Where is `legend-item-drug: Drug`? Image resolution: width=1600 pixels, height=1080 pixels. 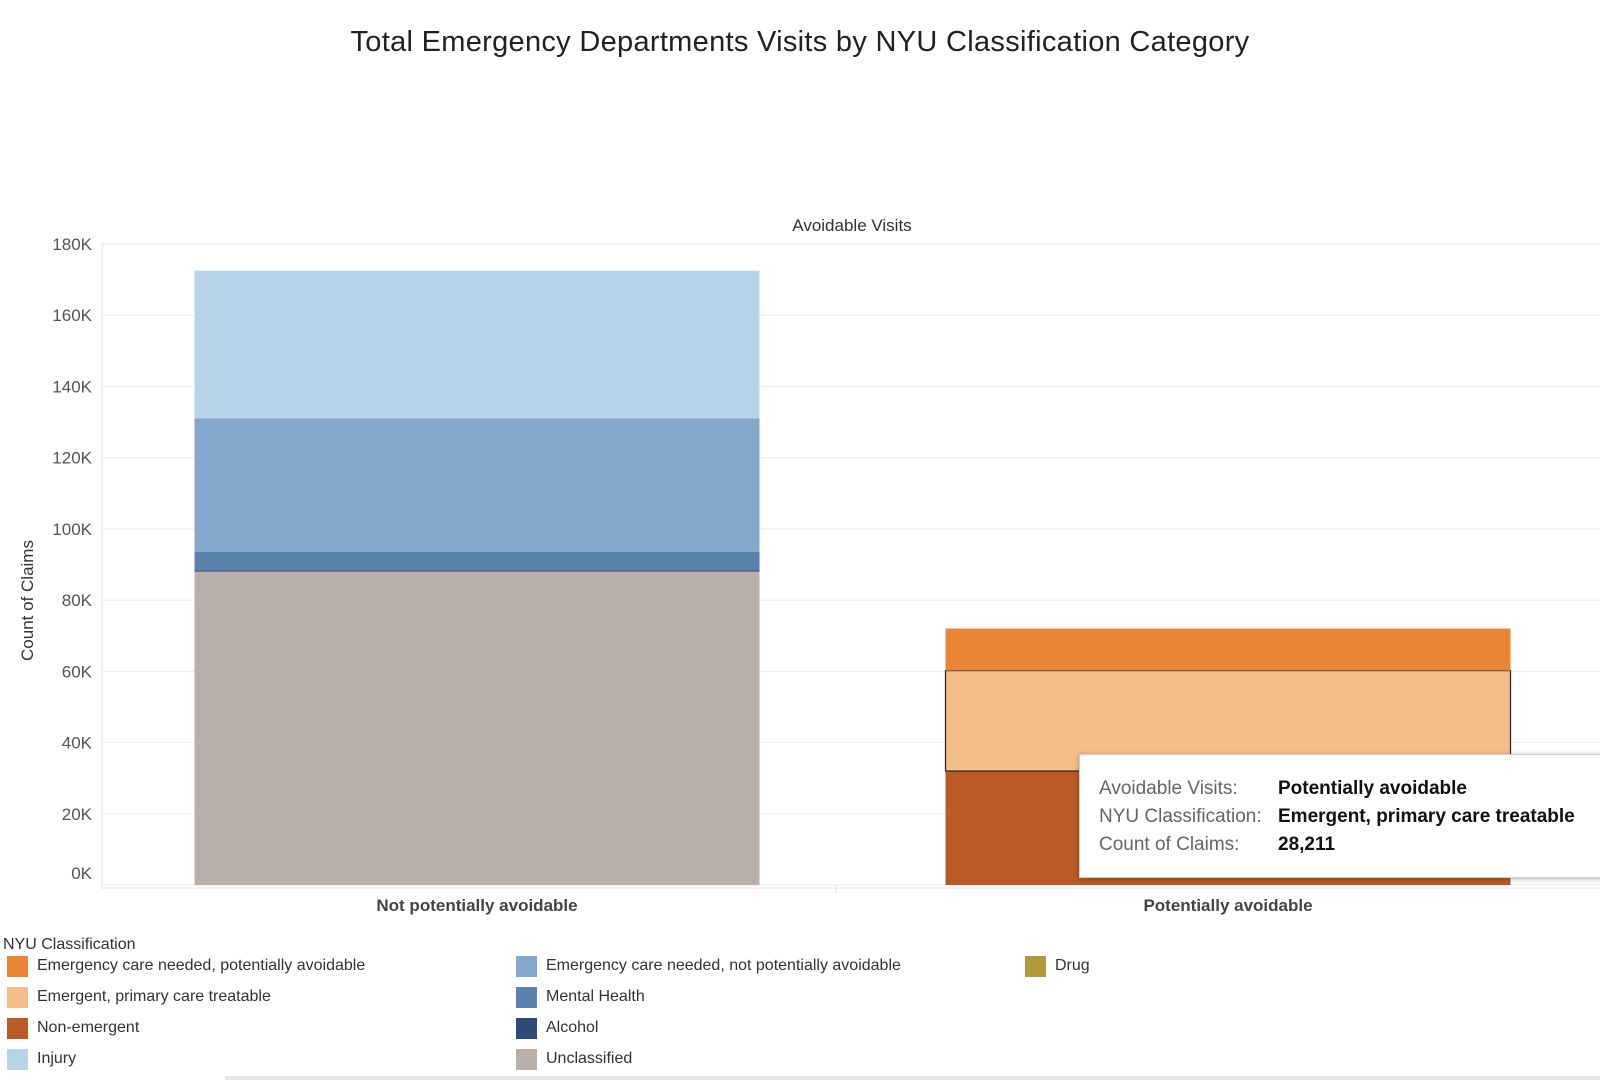
legend-item-drug: Drug is located at coordinates (1057, 966).